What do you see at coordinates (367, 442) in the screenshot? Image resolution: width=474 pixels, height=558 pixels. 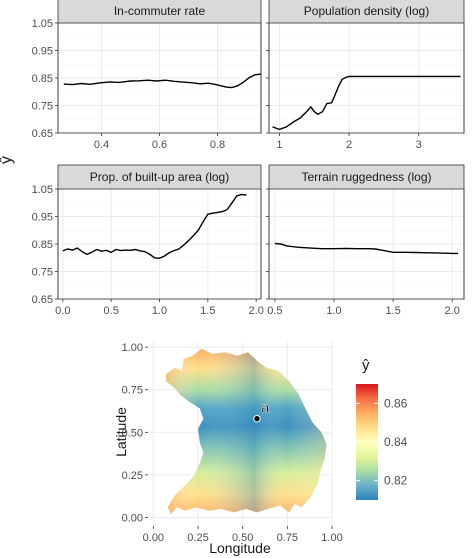 I see `legend-colorbar` at bounding box center [367, 442].